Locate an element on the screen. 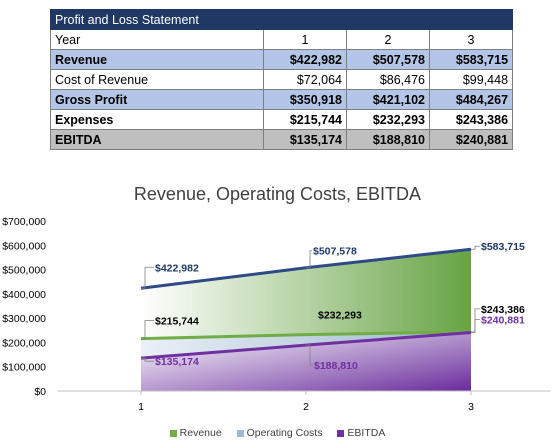 The image size is (555, 448). y-tick-label: $500,000 is located at coordinates (24, 271).